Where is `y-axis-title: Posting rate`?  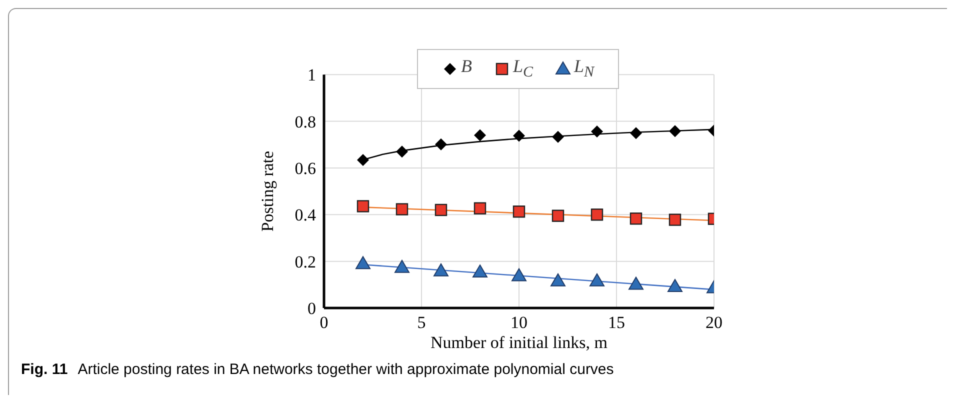 y-axis-title: Posting rate is located at coordinates (268, 191).